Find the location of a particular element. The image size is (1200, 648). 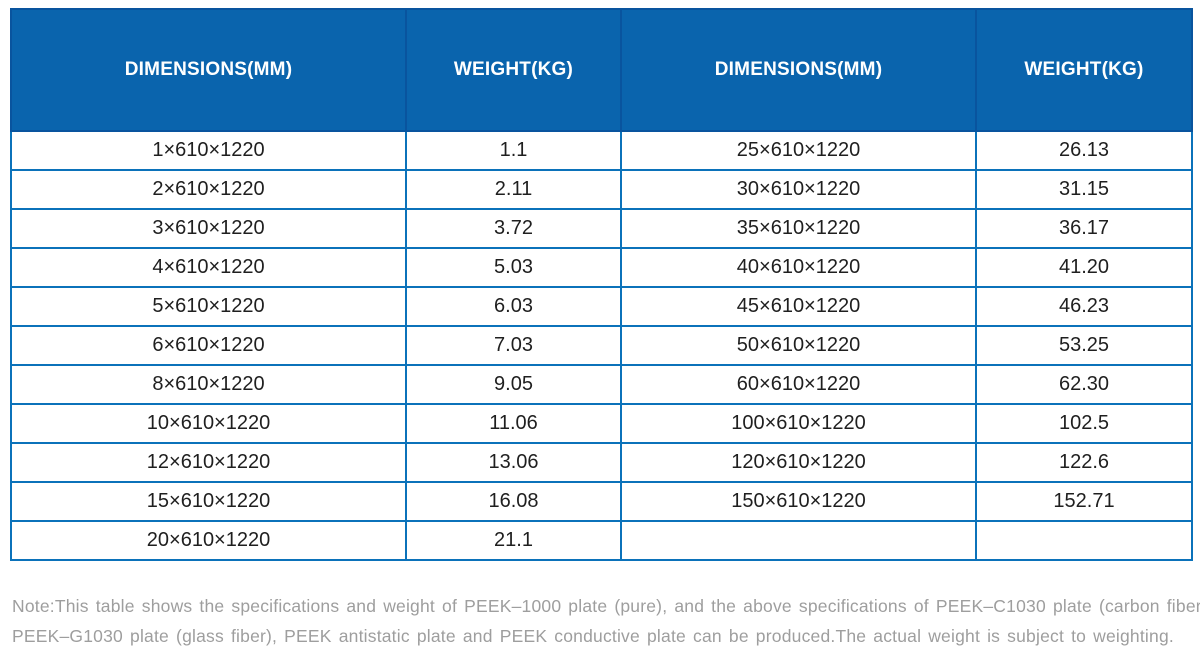

table-row: 2×610×1220 2.11 30×610×1220 31.15 is located at coordinates (601, 189).